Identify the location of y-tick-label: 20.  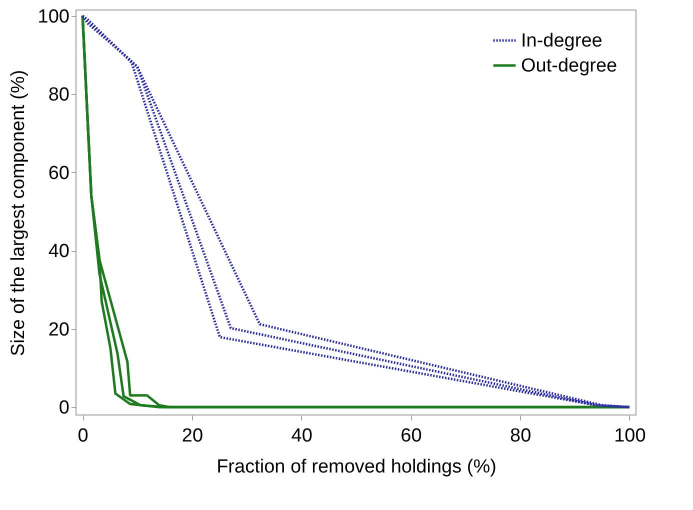
(59, 329).